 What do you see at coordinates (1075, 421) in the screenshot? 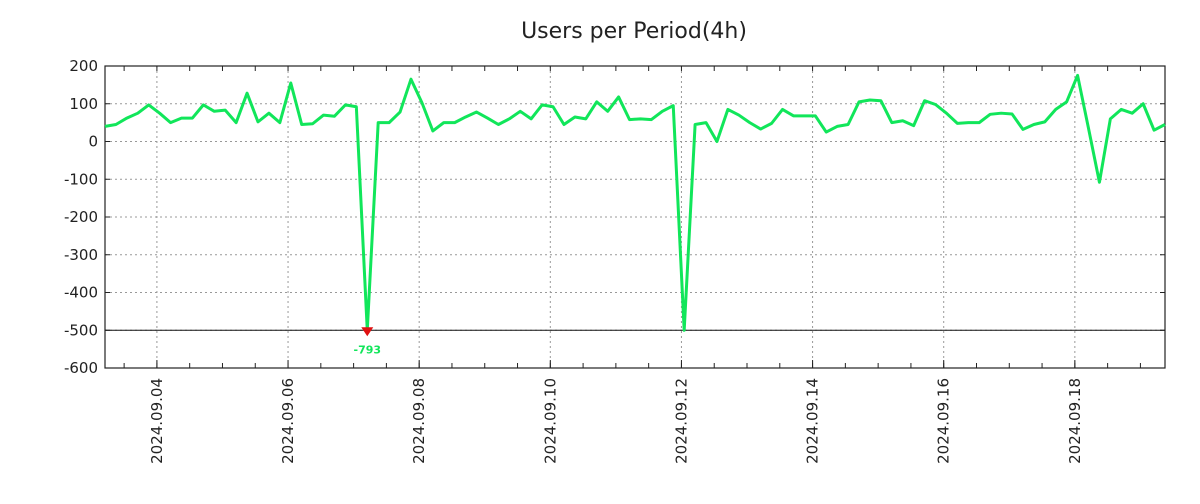
I see `x-tick-label: 2024.09.18` at bounding box center [1075, 421].